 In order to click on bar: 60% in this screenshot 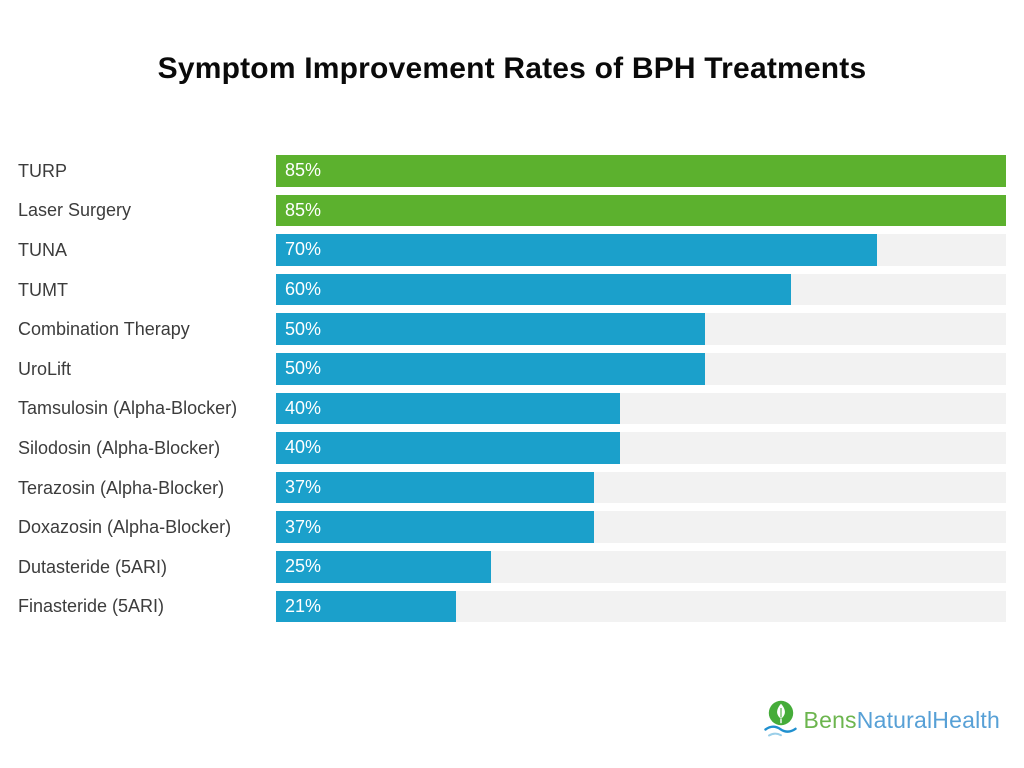, I will do `click(534, 289)`.